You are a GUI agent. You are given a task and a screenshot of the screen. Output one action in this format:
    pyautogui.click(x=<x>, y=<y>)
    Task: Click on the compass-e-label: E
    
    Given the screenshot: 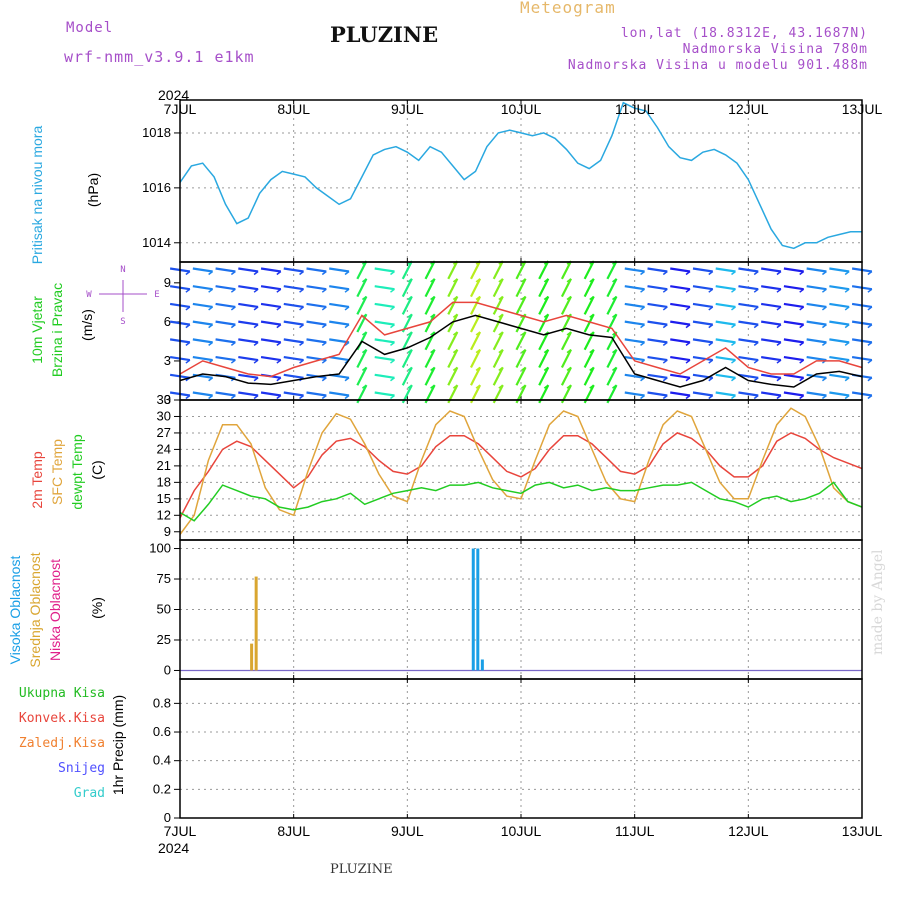 What is the action you would take?
    pyautogui.click(x=156, y=295)
    